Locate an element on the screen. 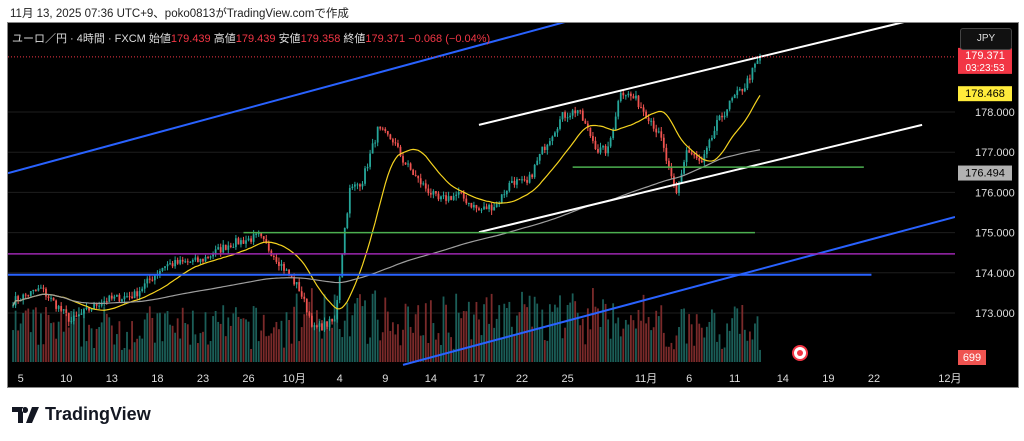 The height and width of the screenshot is (441, 1024). currency-button: JPY is located at coordinates (986, 39).